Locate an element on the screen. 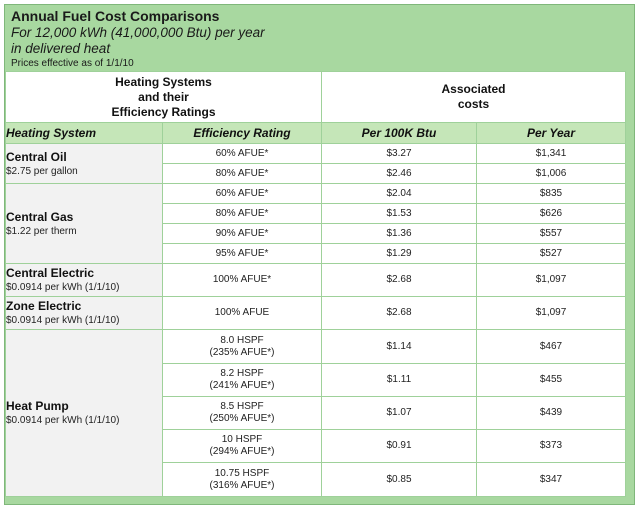 Image resolution: width=639 pixels, height=510 pixels. cost-per-100k-cell: $2.46 is located at coordinates (399, 173).